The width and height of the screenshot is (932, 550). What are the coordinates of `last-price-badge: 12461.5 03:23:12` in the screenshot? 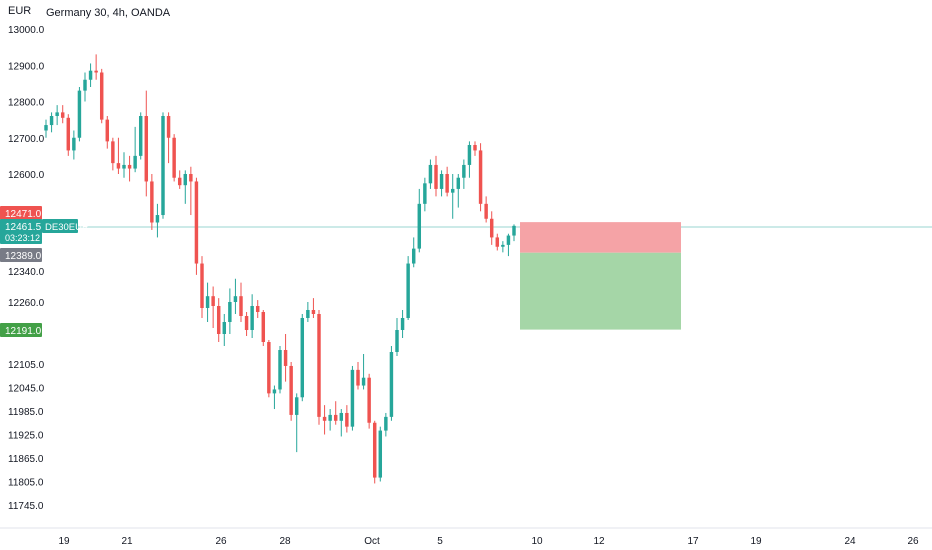 It's located at (21, 231).